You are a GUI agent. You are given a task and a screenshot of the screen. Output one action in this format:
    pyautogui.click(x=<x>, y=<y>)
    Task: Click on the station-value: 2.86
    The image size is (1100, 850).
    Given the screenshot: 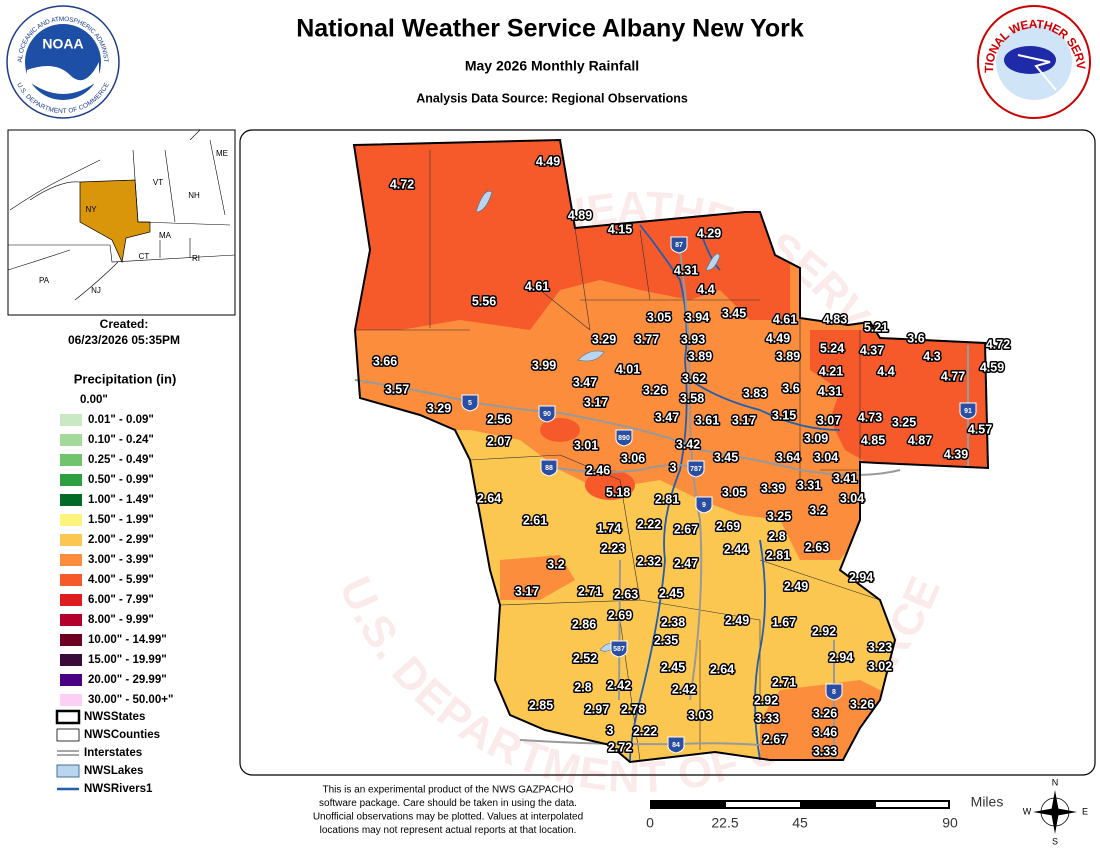 What is the action you would take?
    pyautogui.click(x=584, y=624)
    